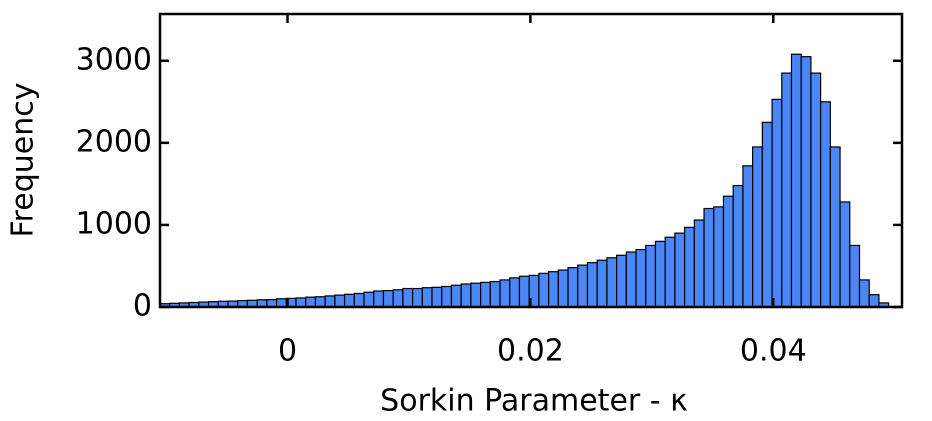 The image size is (932, 421). What do you see at coordinates (534, 401) in the screenshot?
I see `x-axis-label: Sorkin Parameter - κ` at bounding box center [534, 401].